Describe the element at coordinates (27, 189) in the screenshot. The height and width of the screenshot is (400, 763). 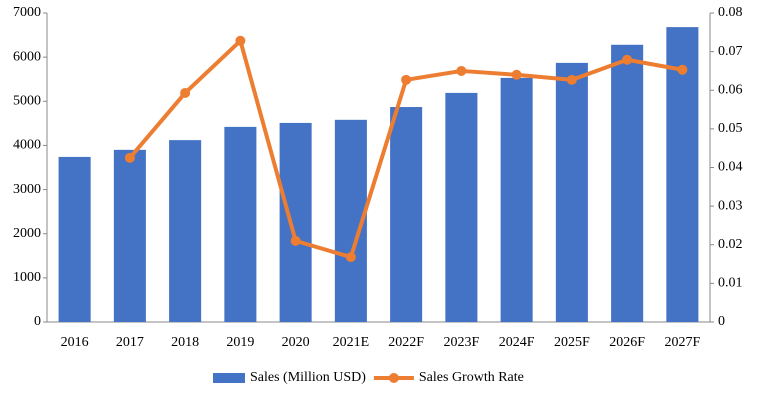
I see `y-tick-label: 3000` at that location.